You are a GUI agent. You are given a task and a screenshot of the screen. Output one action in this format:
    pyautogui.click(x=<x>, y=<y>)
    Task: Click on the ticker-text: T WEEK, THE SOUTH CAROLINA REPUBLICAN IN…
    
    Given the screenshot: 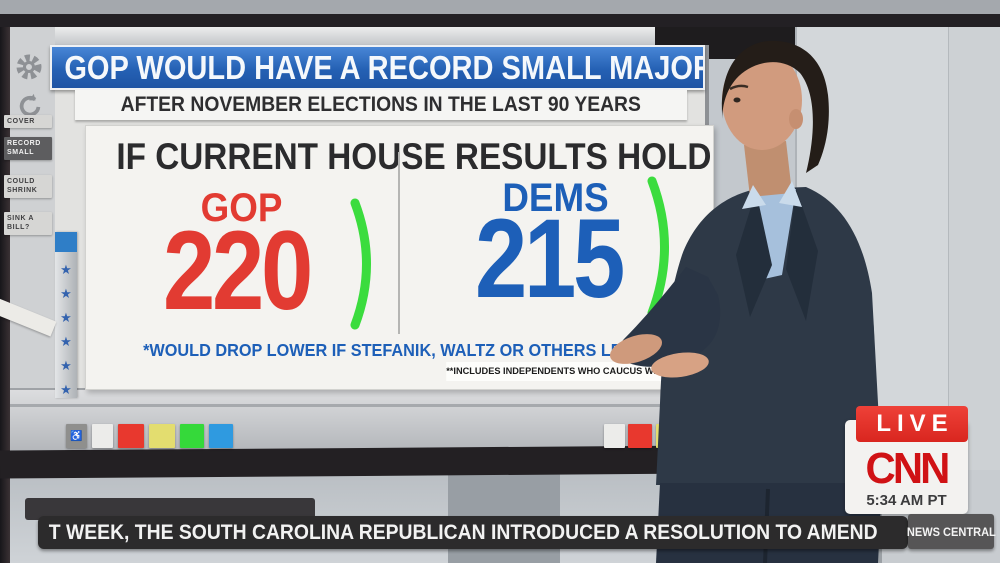 What is the action you would take?
    pyautogui.click(x=463, y=532)
    